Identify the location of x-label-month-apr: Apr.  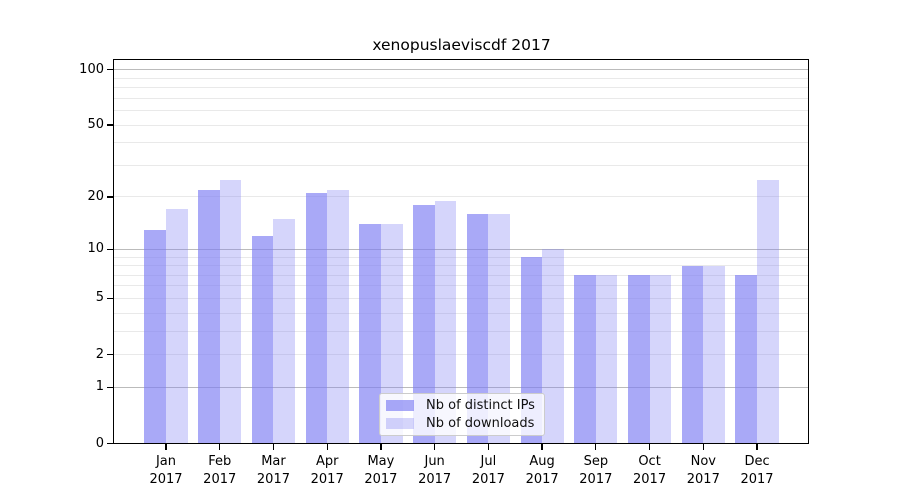
(327, 461).